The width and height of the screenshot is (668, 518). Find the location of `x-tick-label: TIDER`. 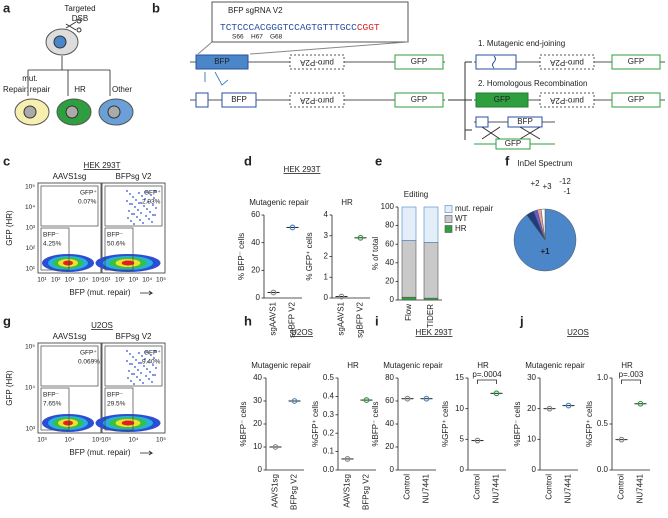

x-tick-label: TIDER is located at coordinates (430, 316).